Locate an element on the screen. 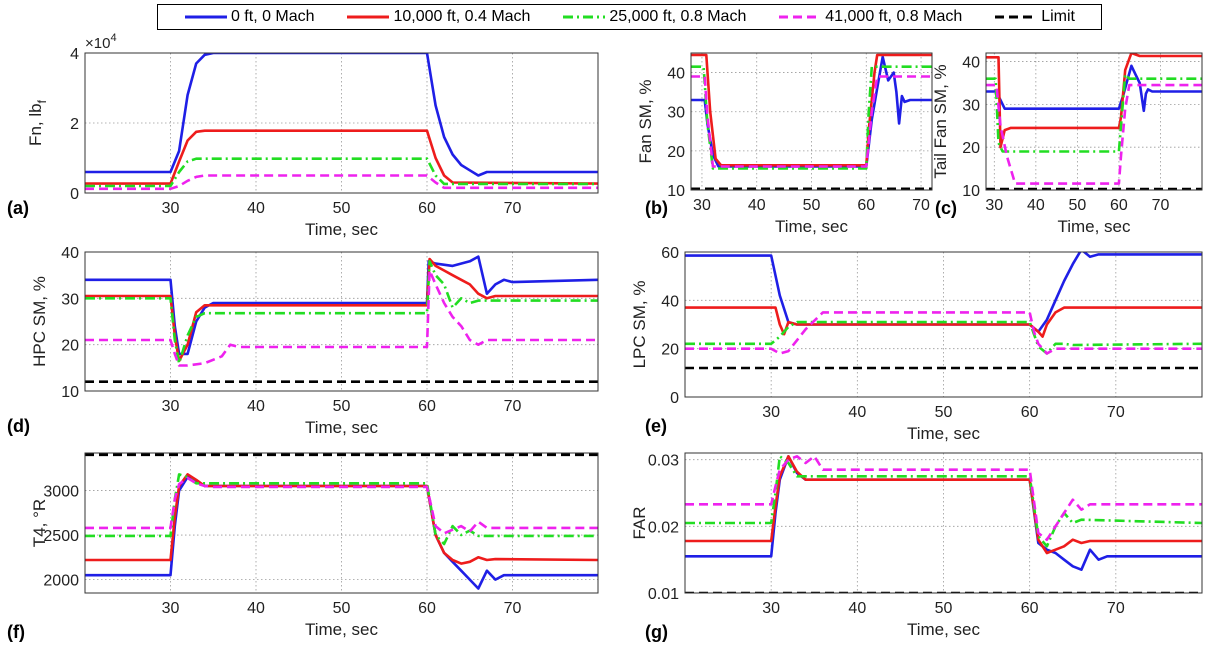 This screenshot has width=1207, height=655. panel-label: (f) is located at coordinates (16, 632).